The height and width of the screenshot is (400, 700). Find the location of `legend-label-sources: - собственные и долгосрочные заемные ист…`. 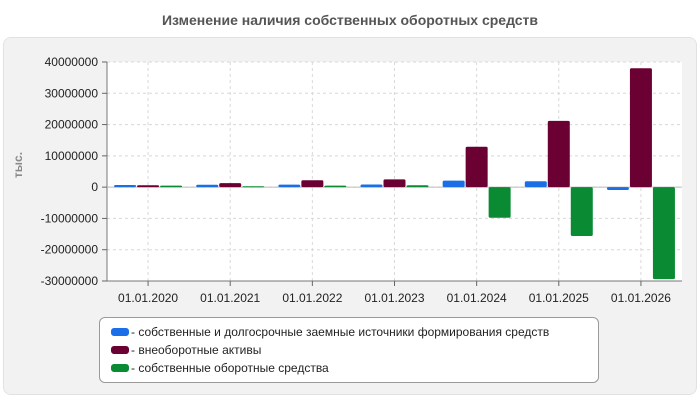

legend-label-sources: - собственные и долгосрочные заемные ист… is located at coordinates (340, 332).